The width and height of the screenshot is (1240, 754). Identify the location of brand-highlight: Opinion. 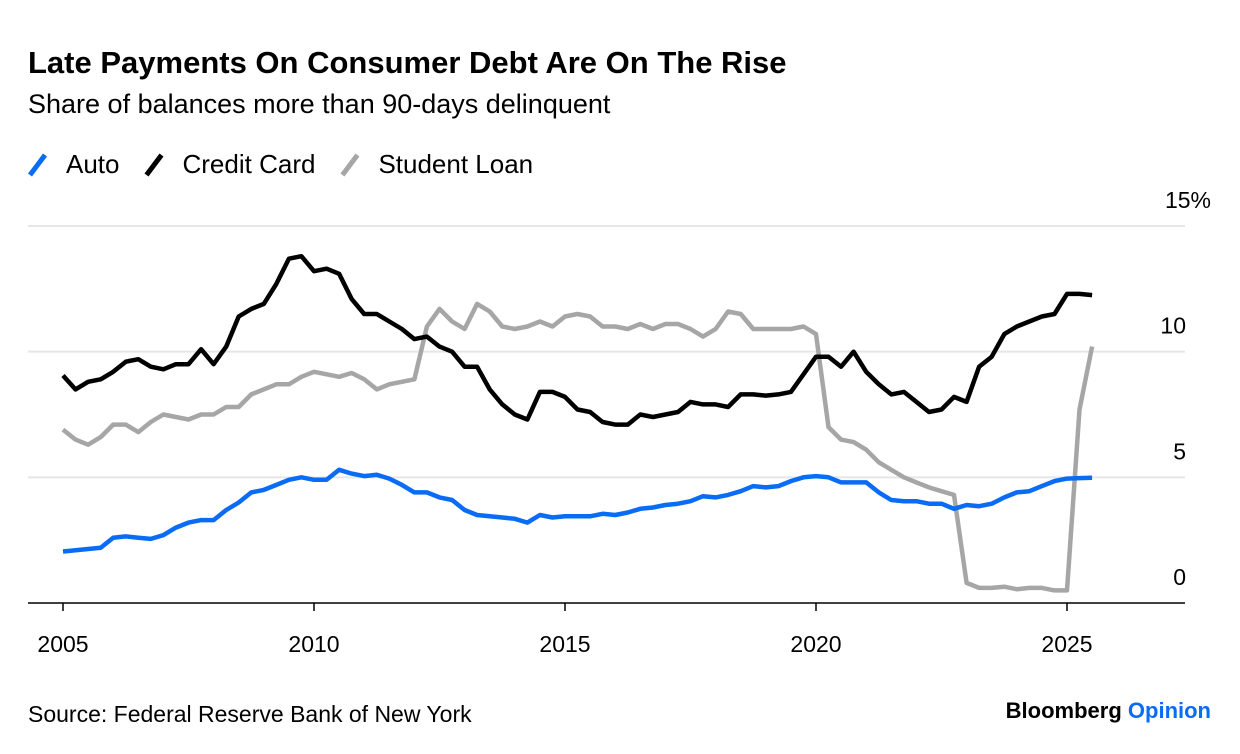
(1169, 710).